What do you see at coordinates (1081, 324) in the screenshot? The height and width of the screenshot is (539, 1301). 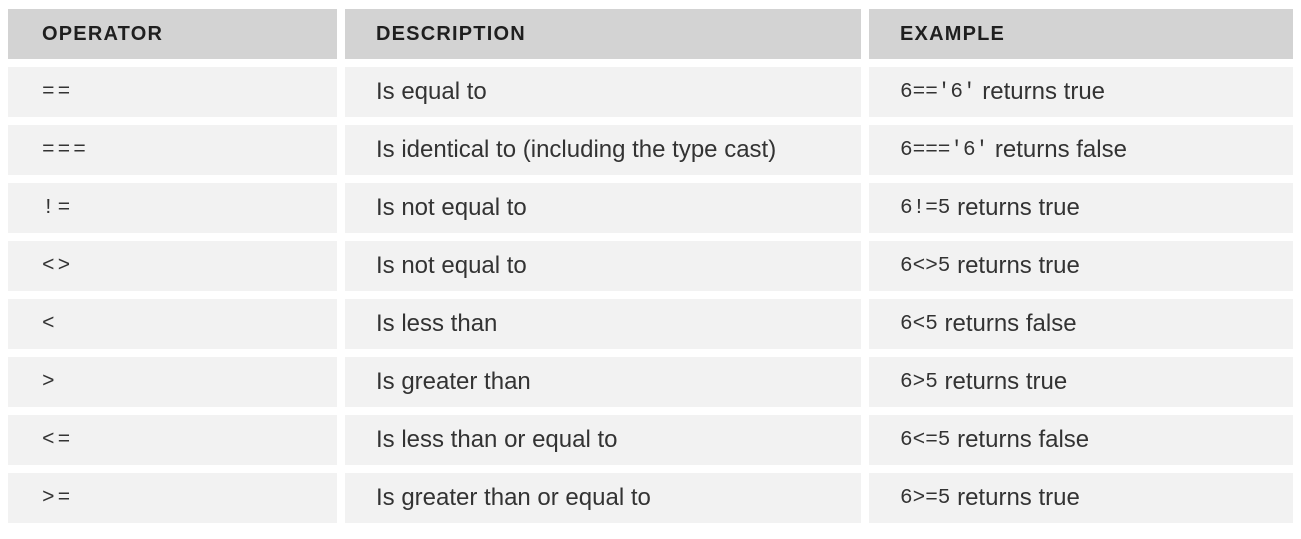 I see `example-cell: 6<5 returns false` at bounding box center [1081, 324].